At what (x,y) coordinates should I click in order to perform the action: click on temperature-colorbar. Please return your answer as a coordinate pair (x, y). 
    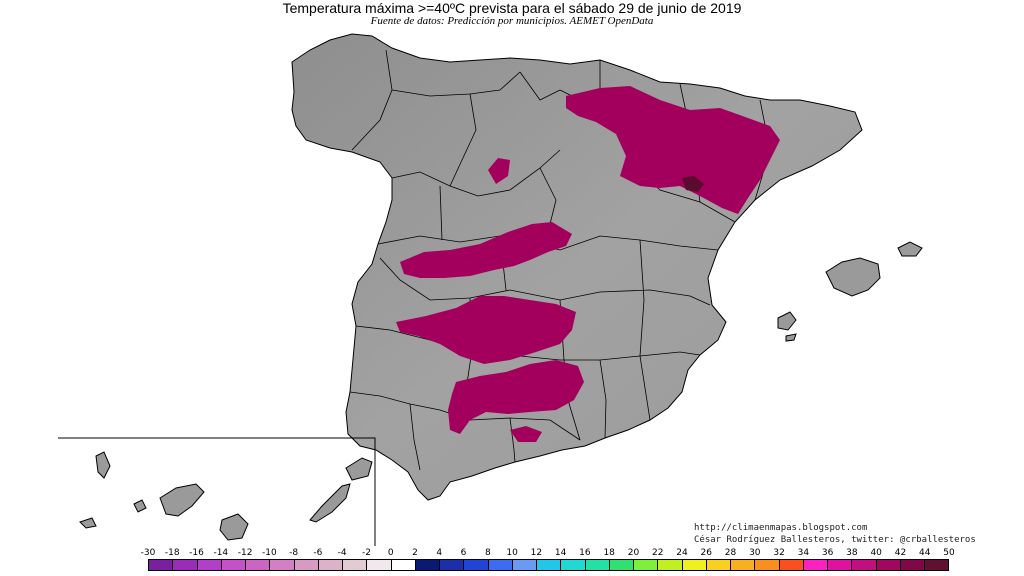
    Looking at the image, I should click on (548, 565).